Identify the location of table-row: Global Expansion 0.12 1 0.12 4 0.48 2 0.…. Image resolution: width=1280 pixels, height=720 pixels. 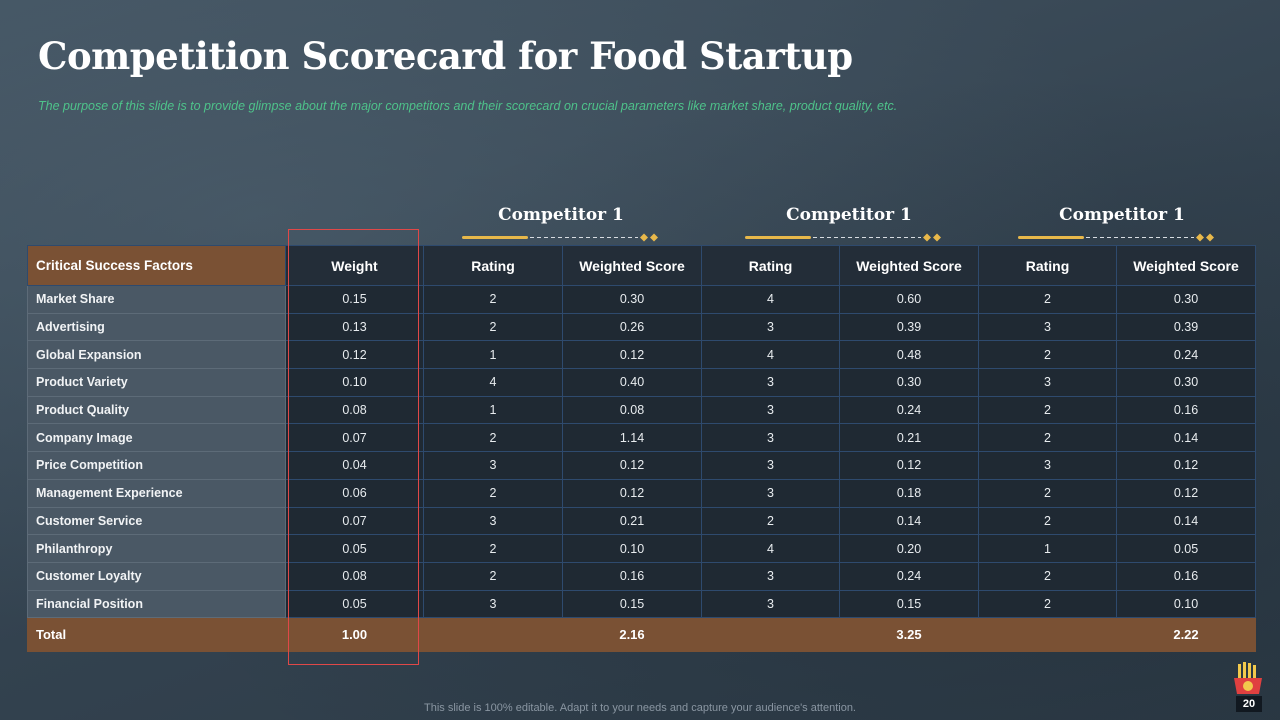
(641, 355).